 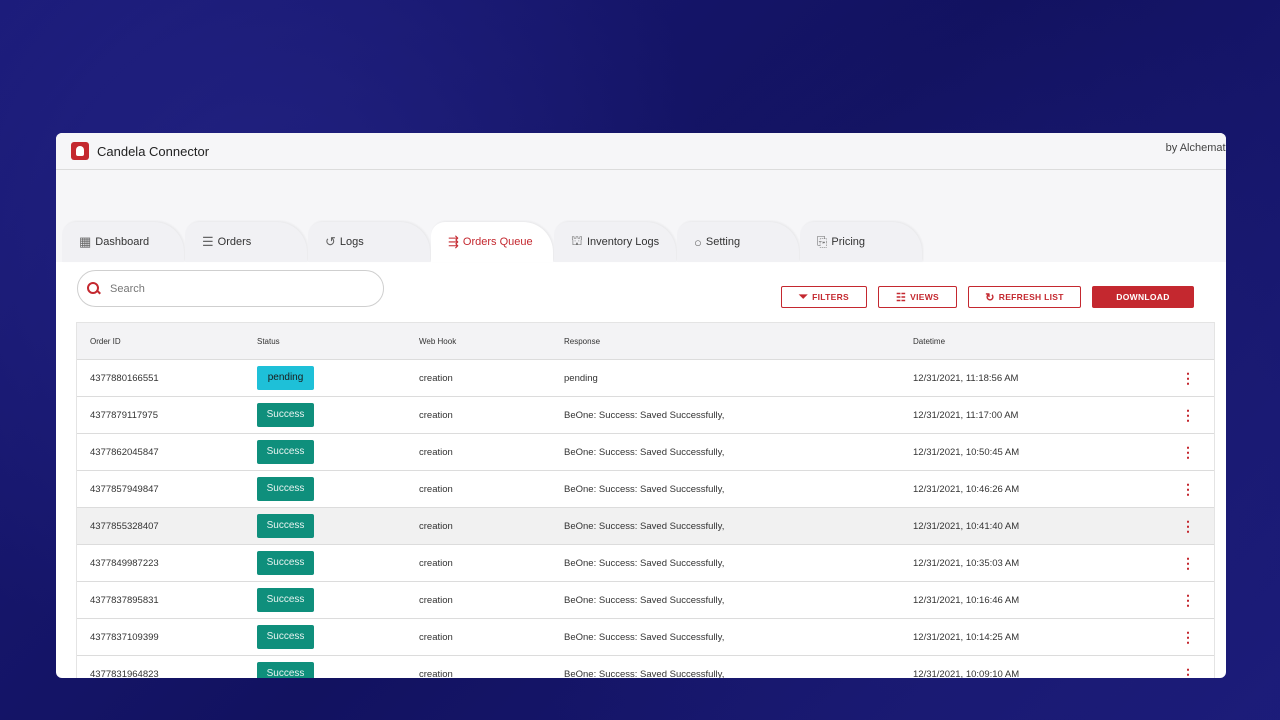 I want to click on tab-dashboard: ▦ Dashboard, so click(x=123, y=242).